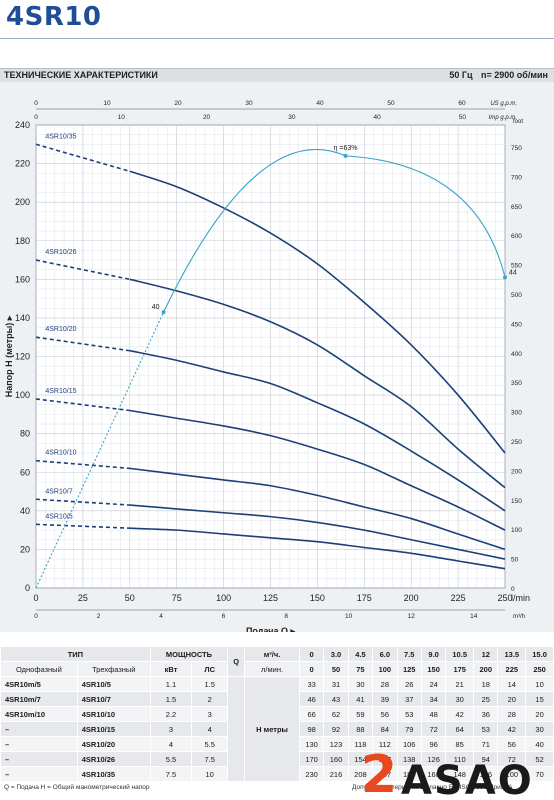 This screenshot has width=554, height=800. What do you see at coordinates (272, 654) in the screenshot?
I see `unit-m3h: м³/ч.` at bounding box center [272, 654].